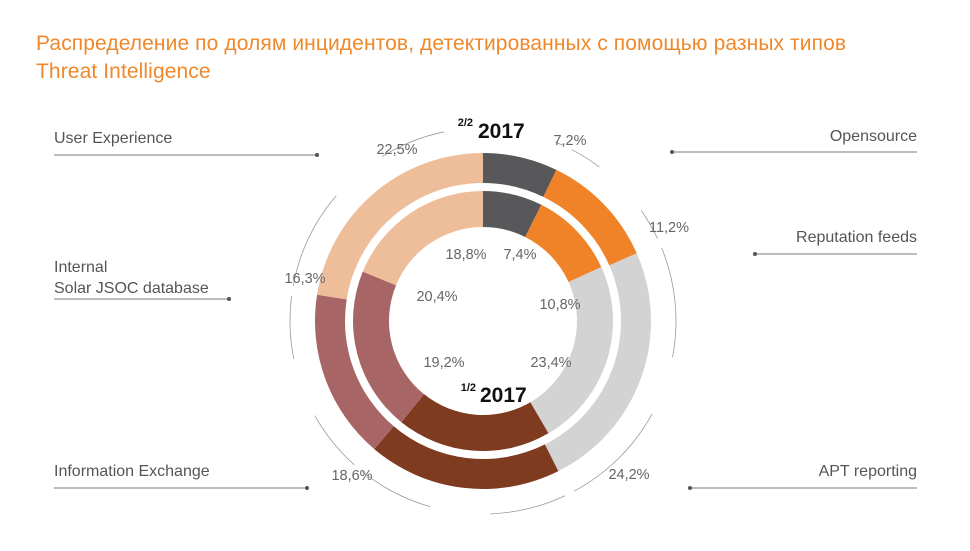  I want to click on outer-ring-segment-internal-db, so click(354, 372).